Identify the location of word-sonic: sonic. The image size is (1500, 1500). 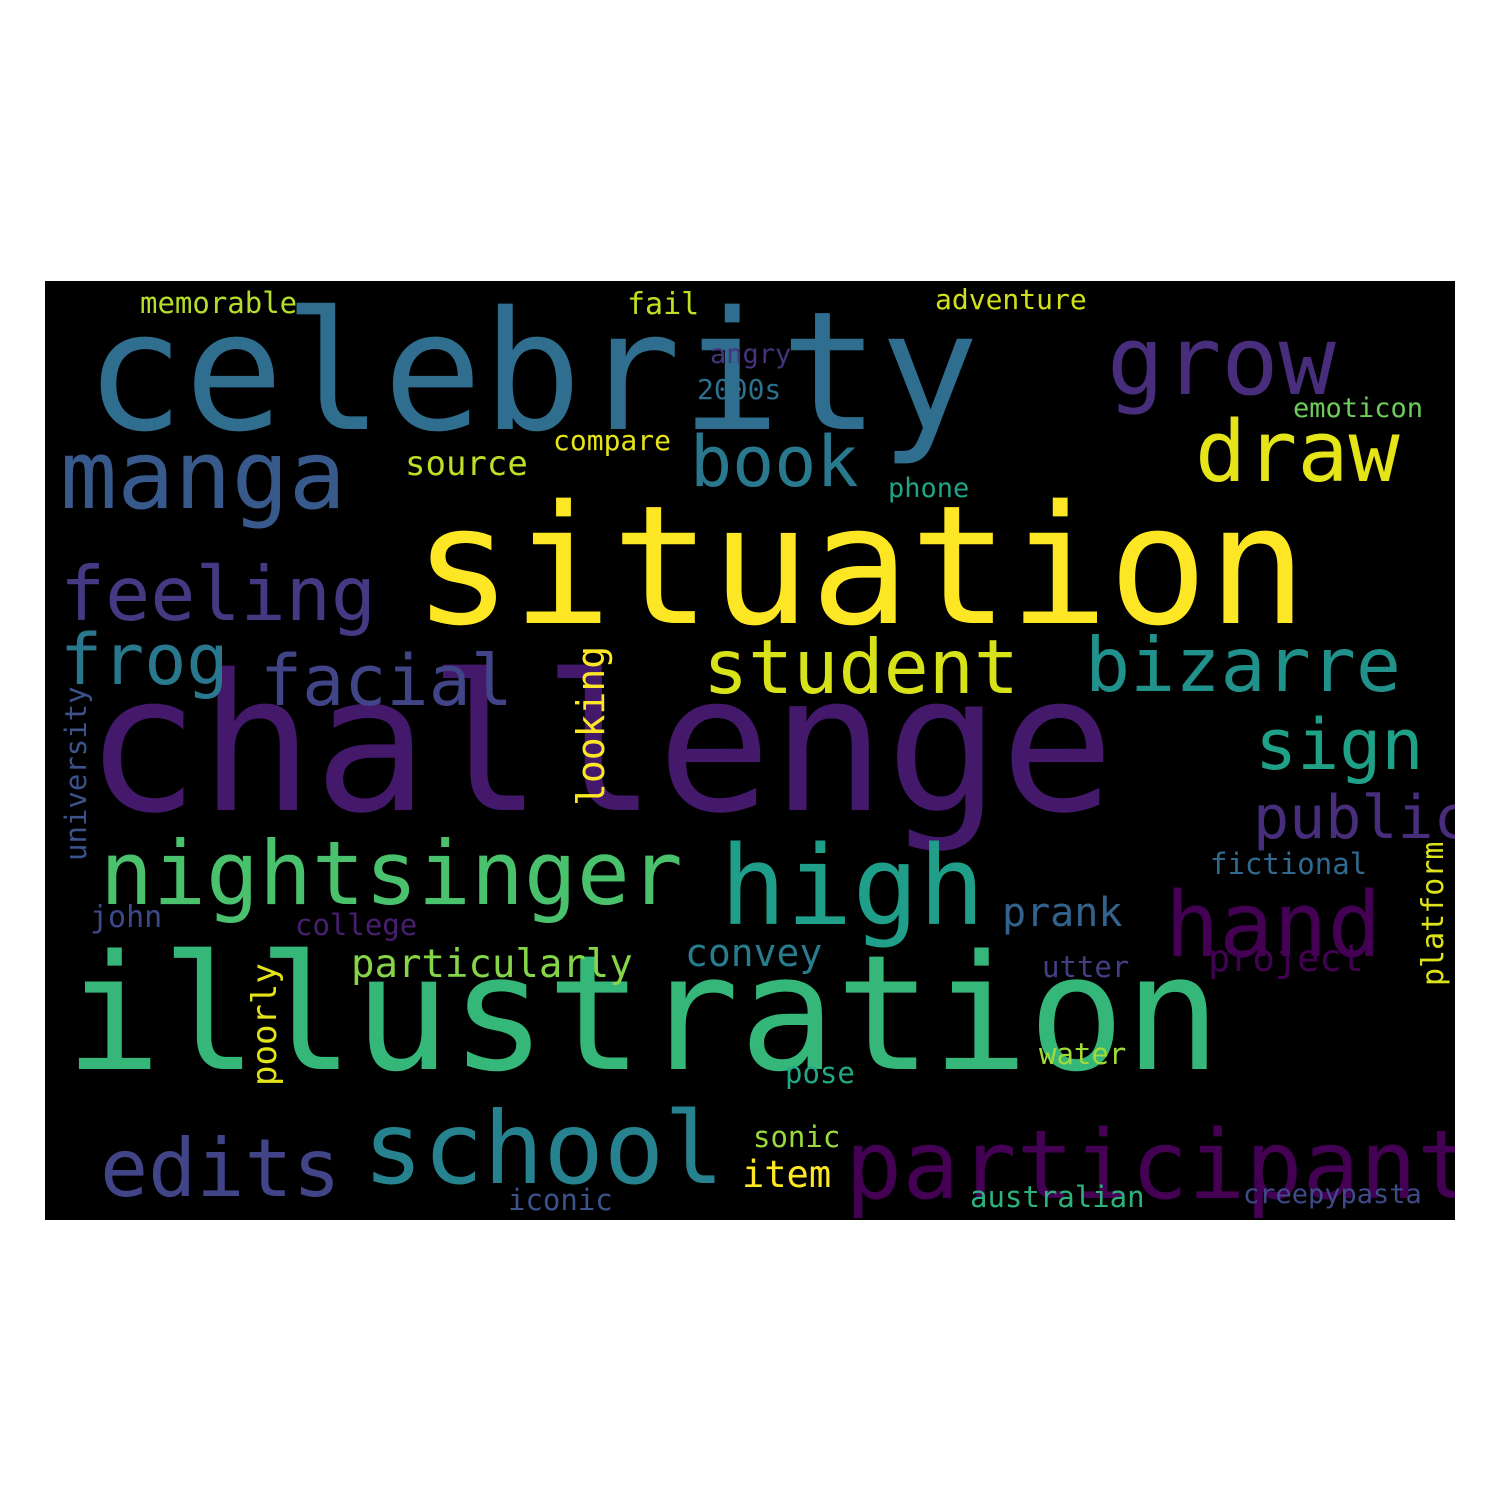
(796, 1137).